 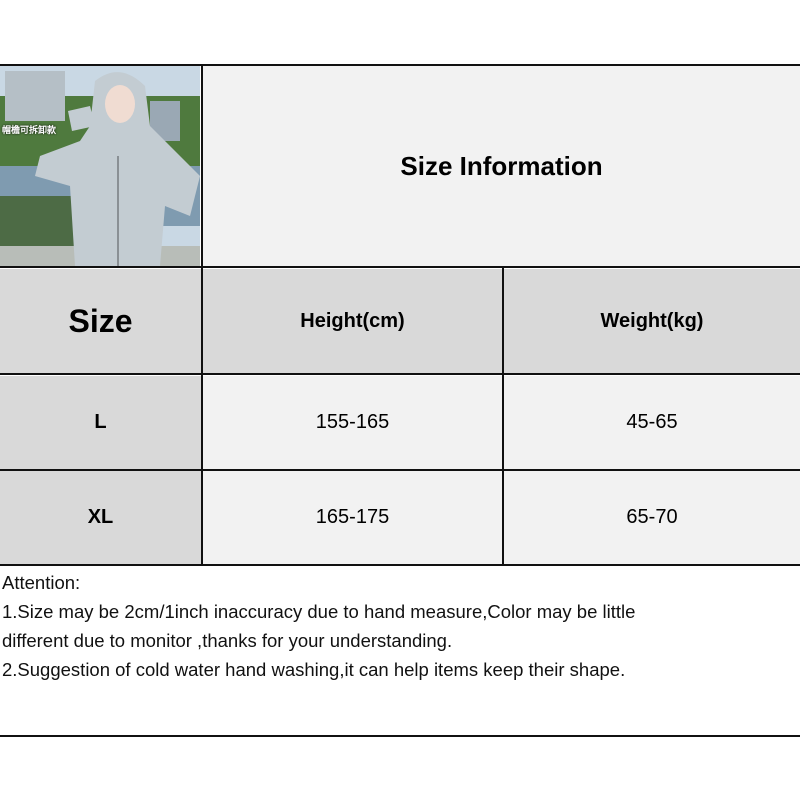 I want to click on page-title: Size Information, so click(x=501, y=165).